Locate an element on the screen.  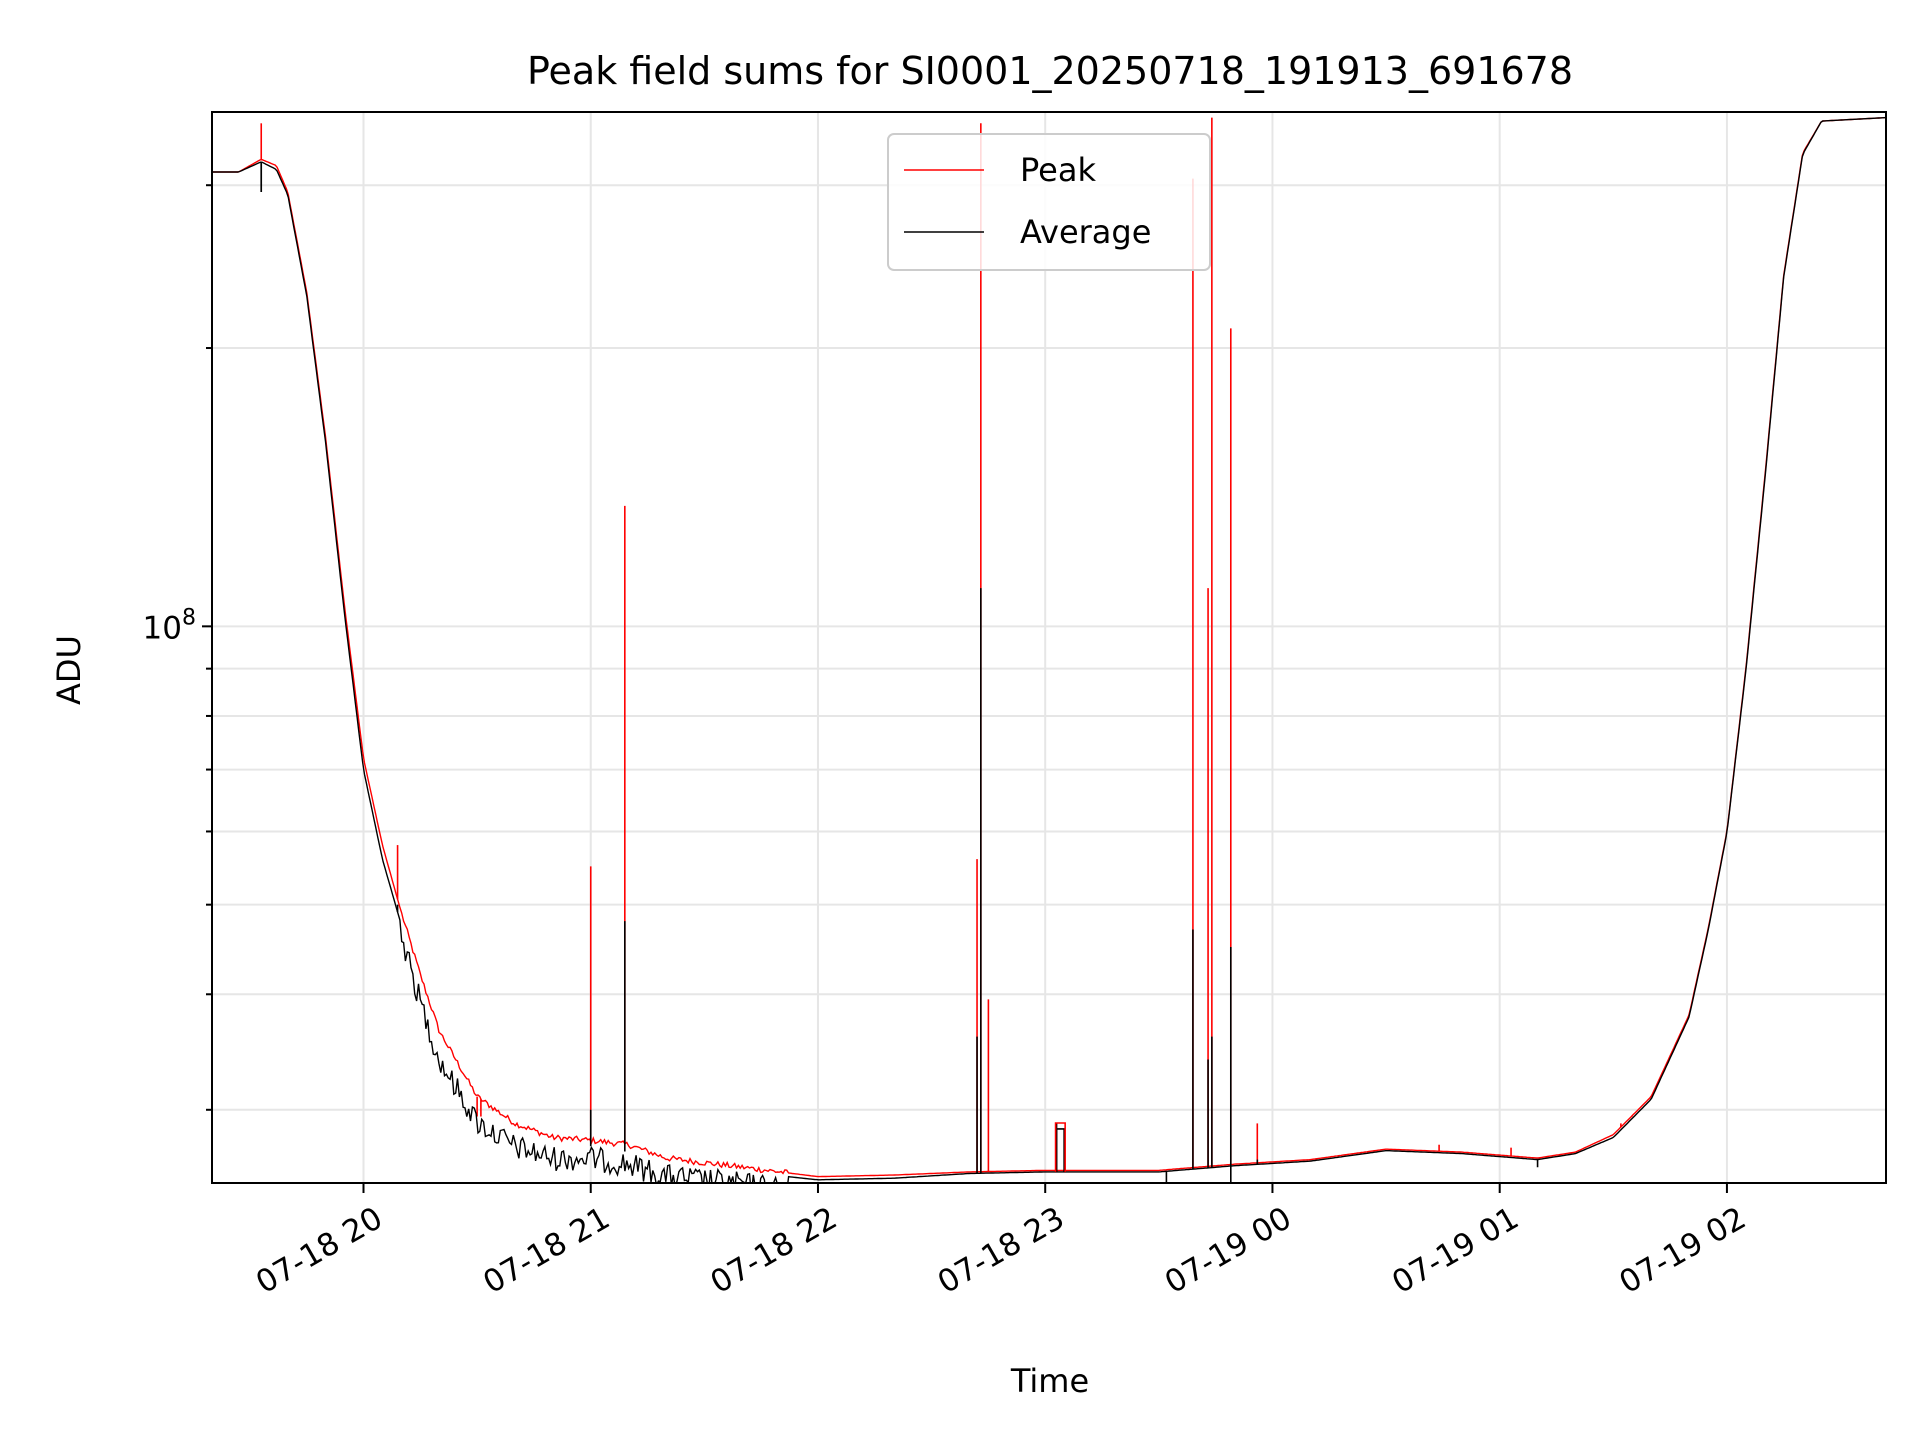
x-tick-label: 07-18 20 is located at coordinates (319, 1250).